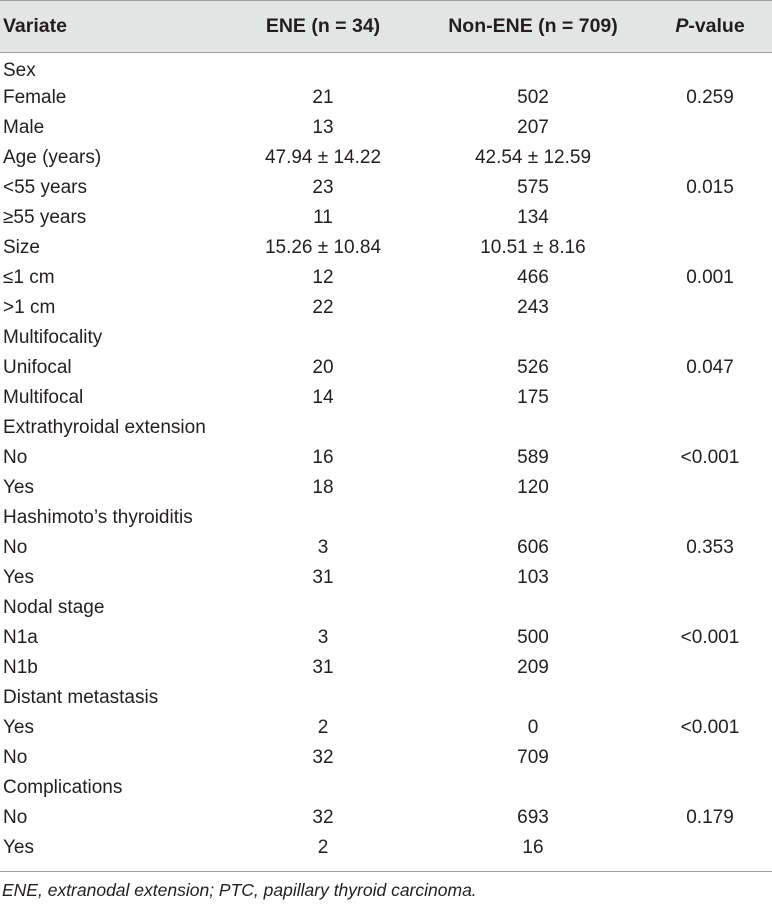 The width and height of the screenshot is (772, 923). What do you see at coordinates (29, 277) in the screenshot?
I see `row-variate-cell: ≤1 cm` at bounding box center [29, 277].